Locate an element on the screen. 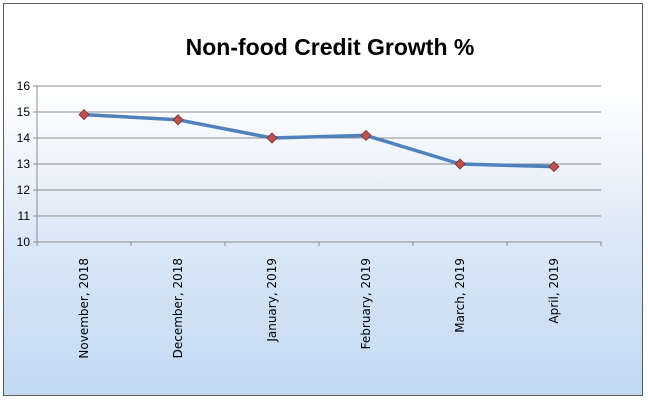 The height and width of the screenshot is (401, 648). x-category-label: March, 2019 is located at coordinates (460, 295).